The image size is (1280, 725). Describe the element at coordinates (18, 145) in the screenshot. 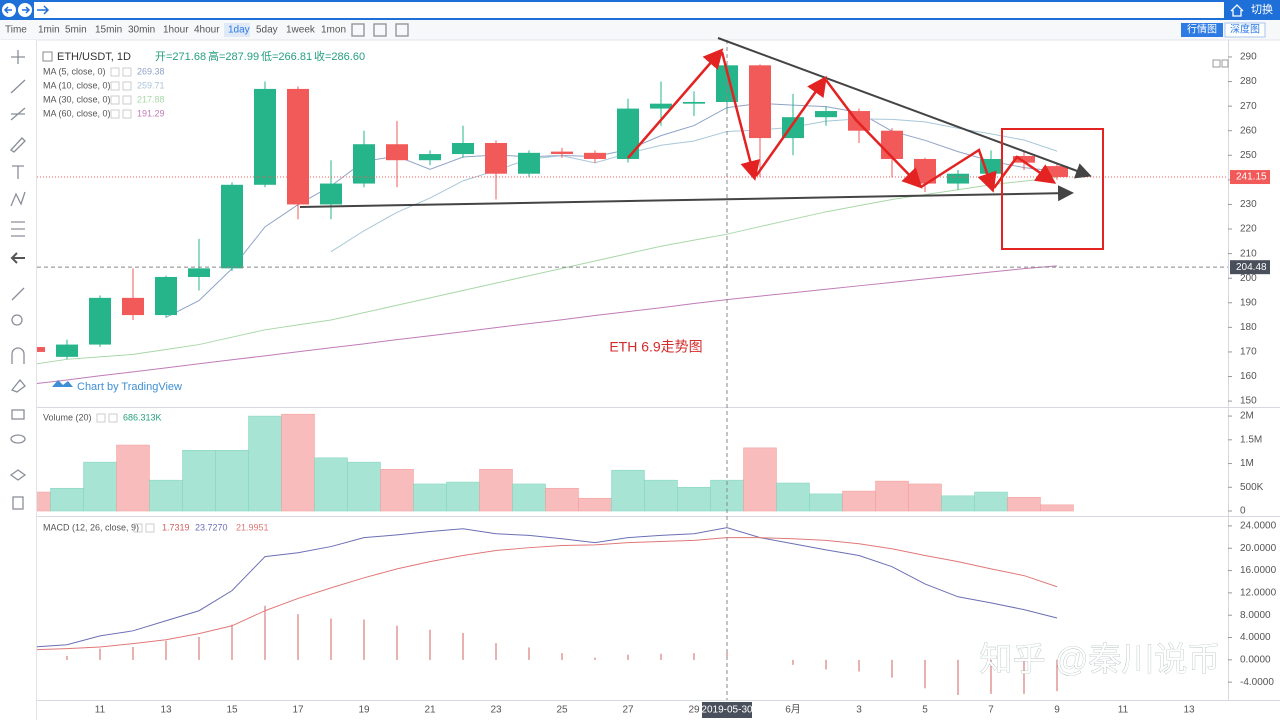

I see `brush-tool` at that location.